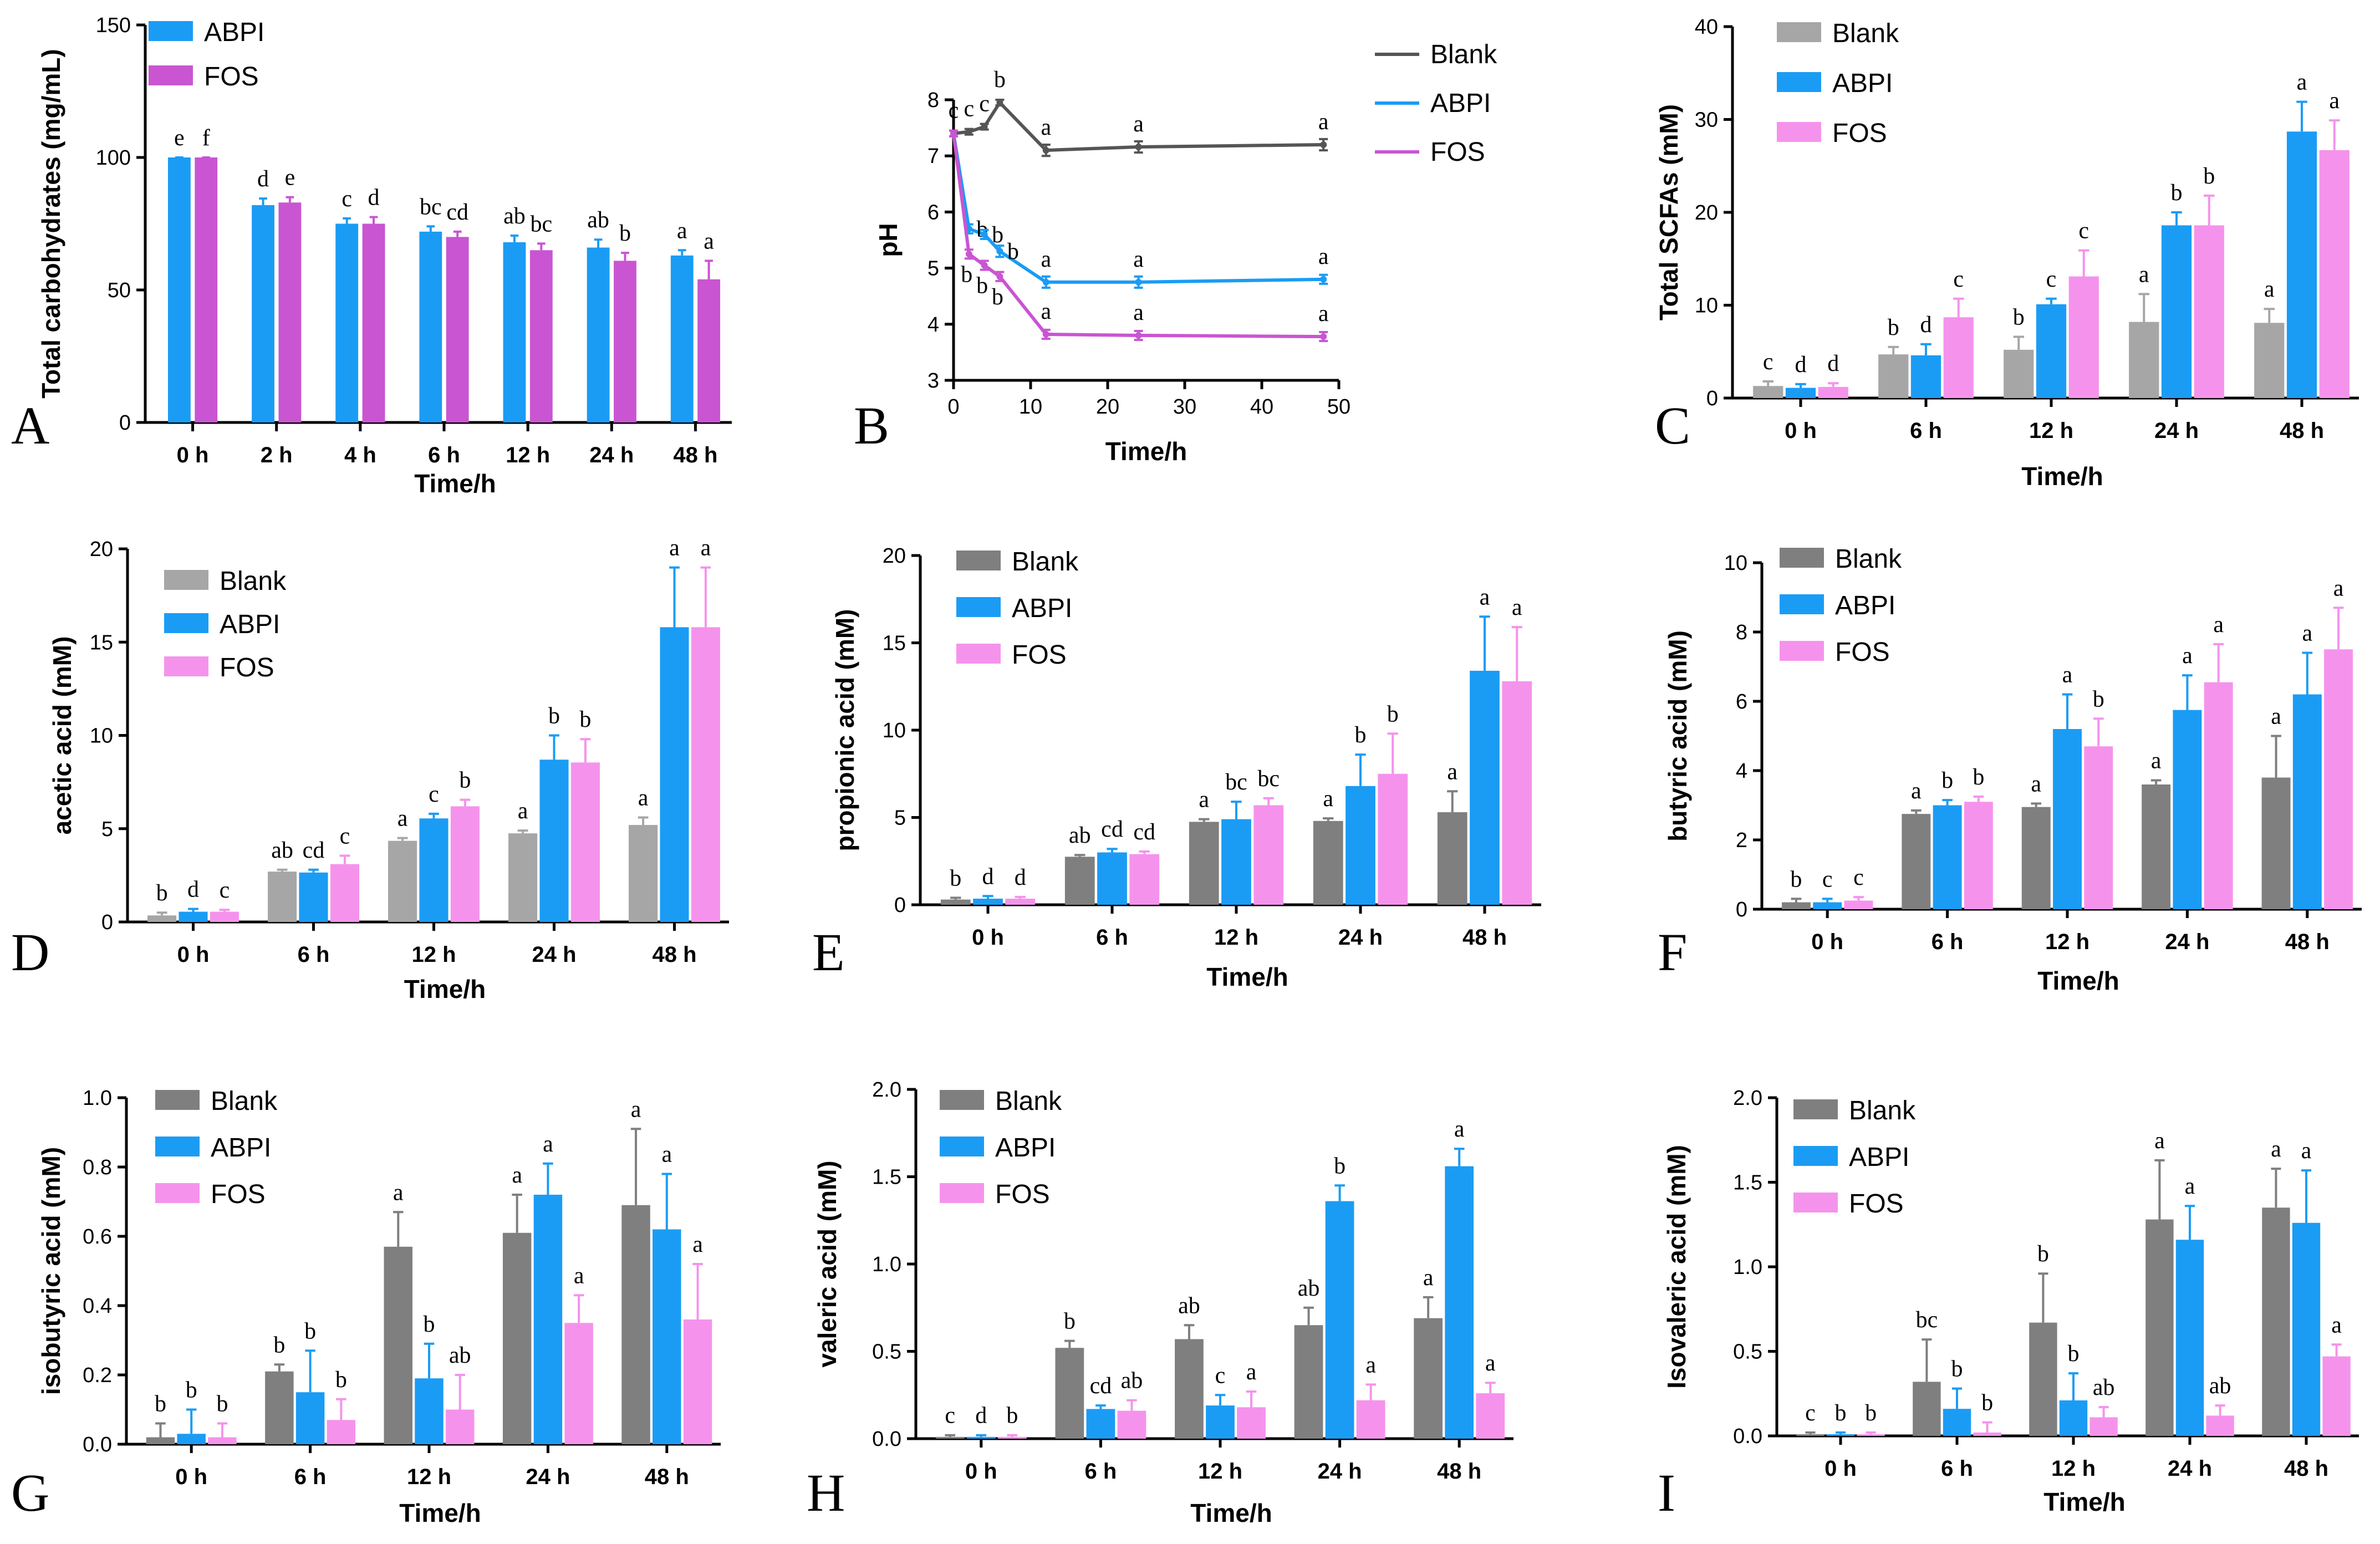  Describe the element at coordinates (682, 338) in the screenshot. I see `bar-abpi-48h` at that location.